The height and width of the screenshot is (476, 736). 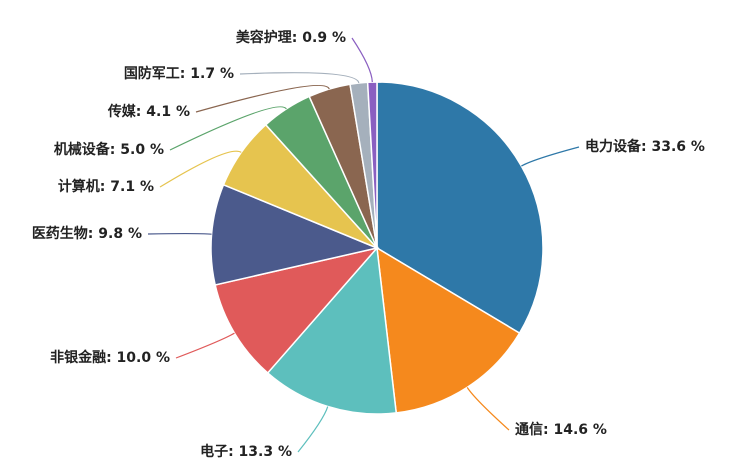 What do you see at coordinates (110, 357) in the screenshot?
I see `data-label: 非银金融: 10.0 %` at bounding box center [110, 357].